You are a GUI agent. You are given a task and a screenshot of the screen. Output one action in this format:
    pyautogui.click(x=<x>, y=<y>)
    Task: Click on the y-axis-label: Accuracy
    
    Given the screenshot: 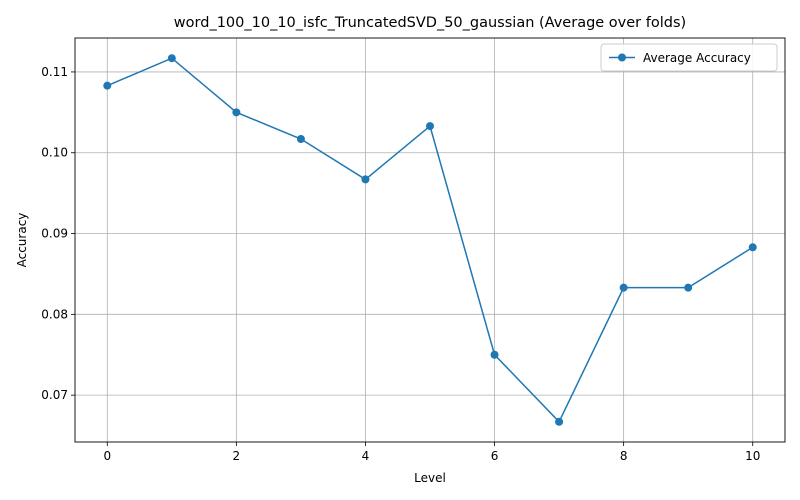 What is the action you would take?
    pyautogui.click(x=22, y=240)
    